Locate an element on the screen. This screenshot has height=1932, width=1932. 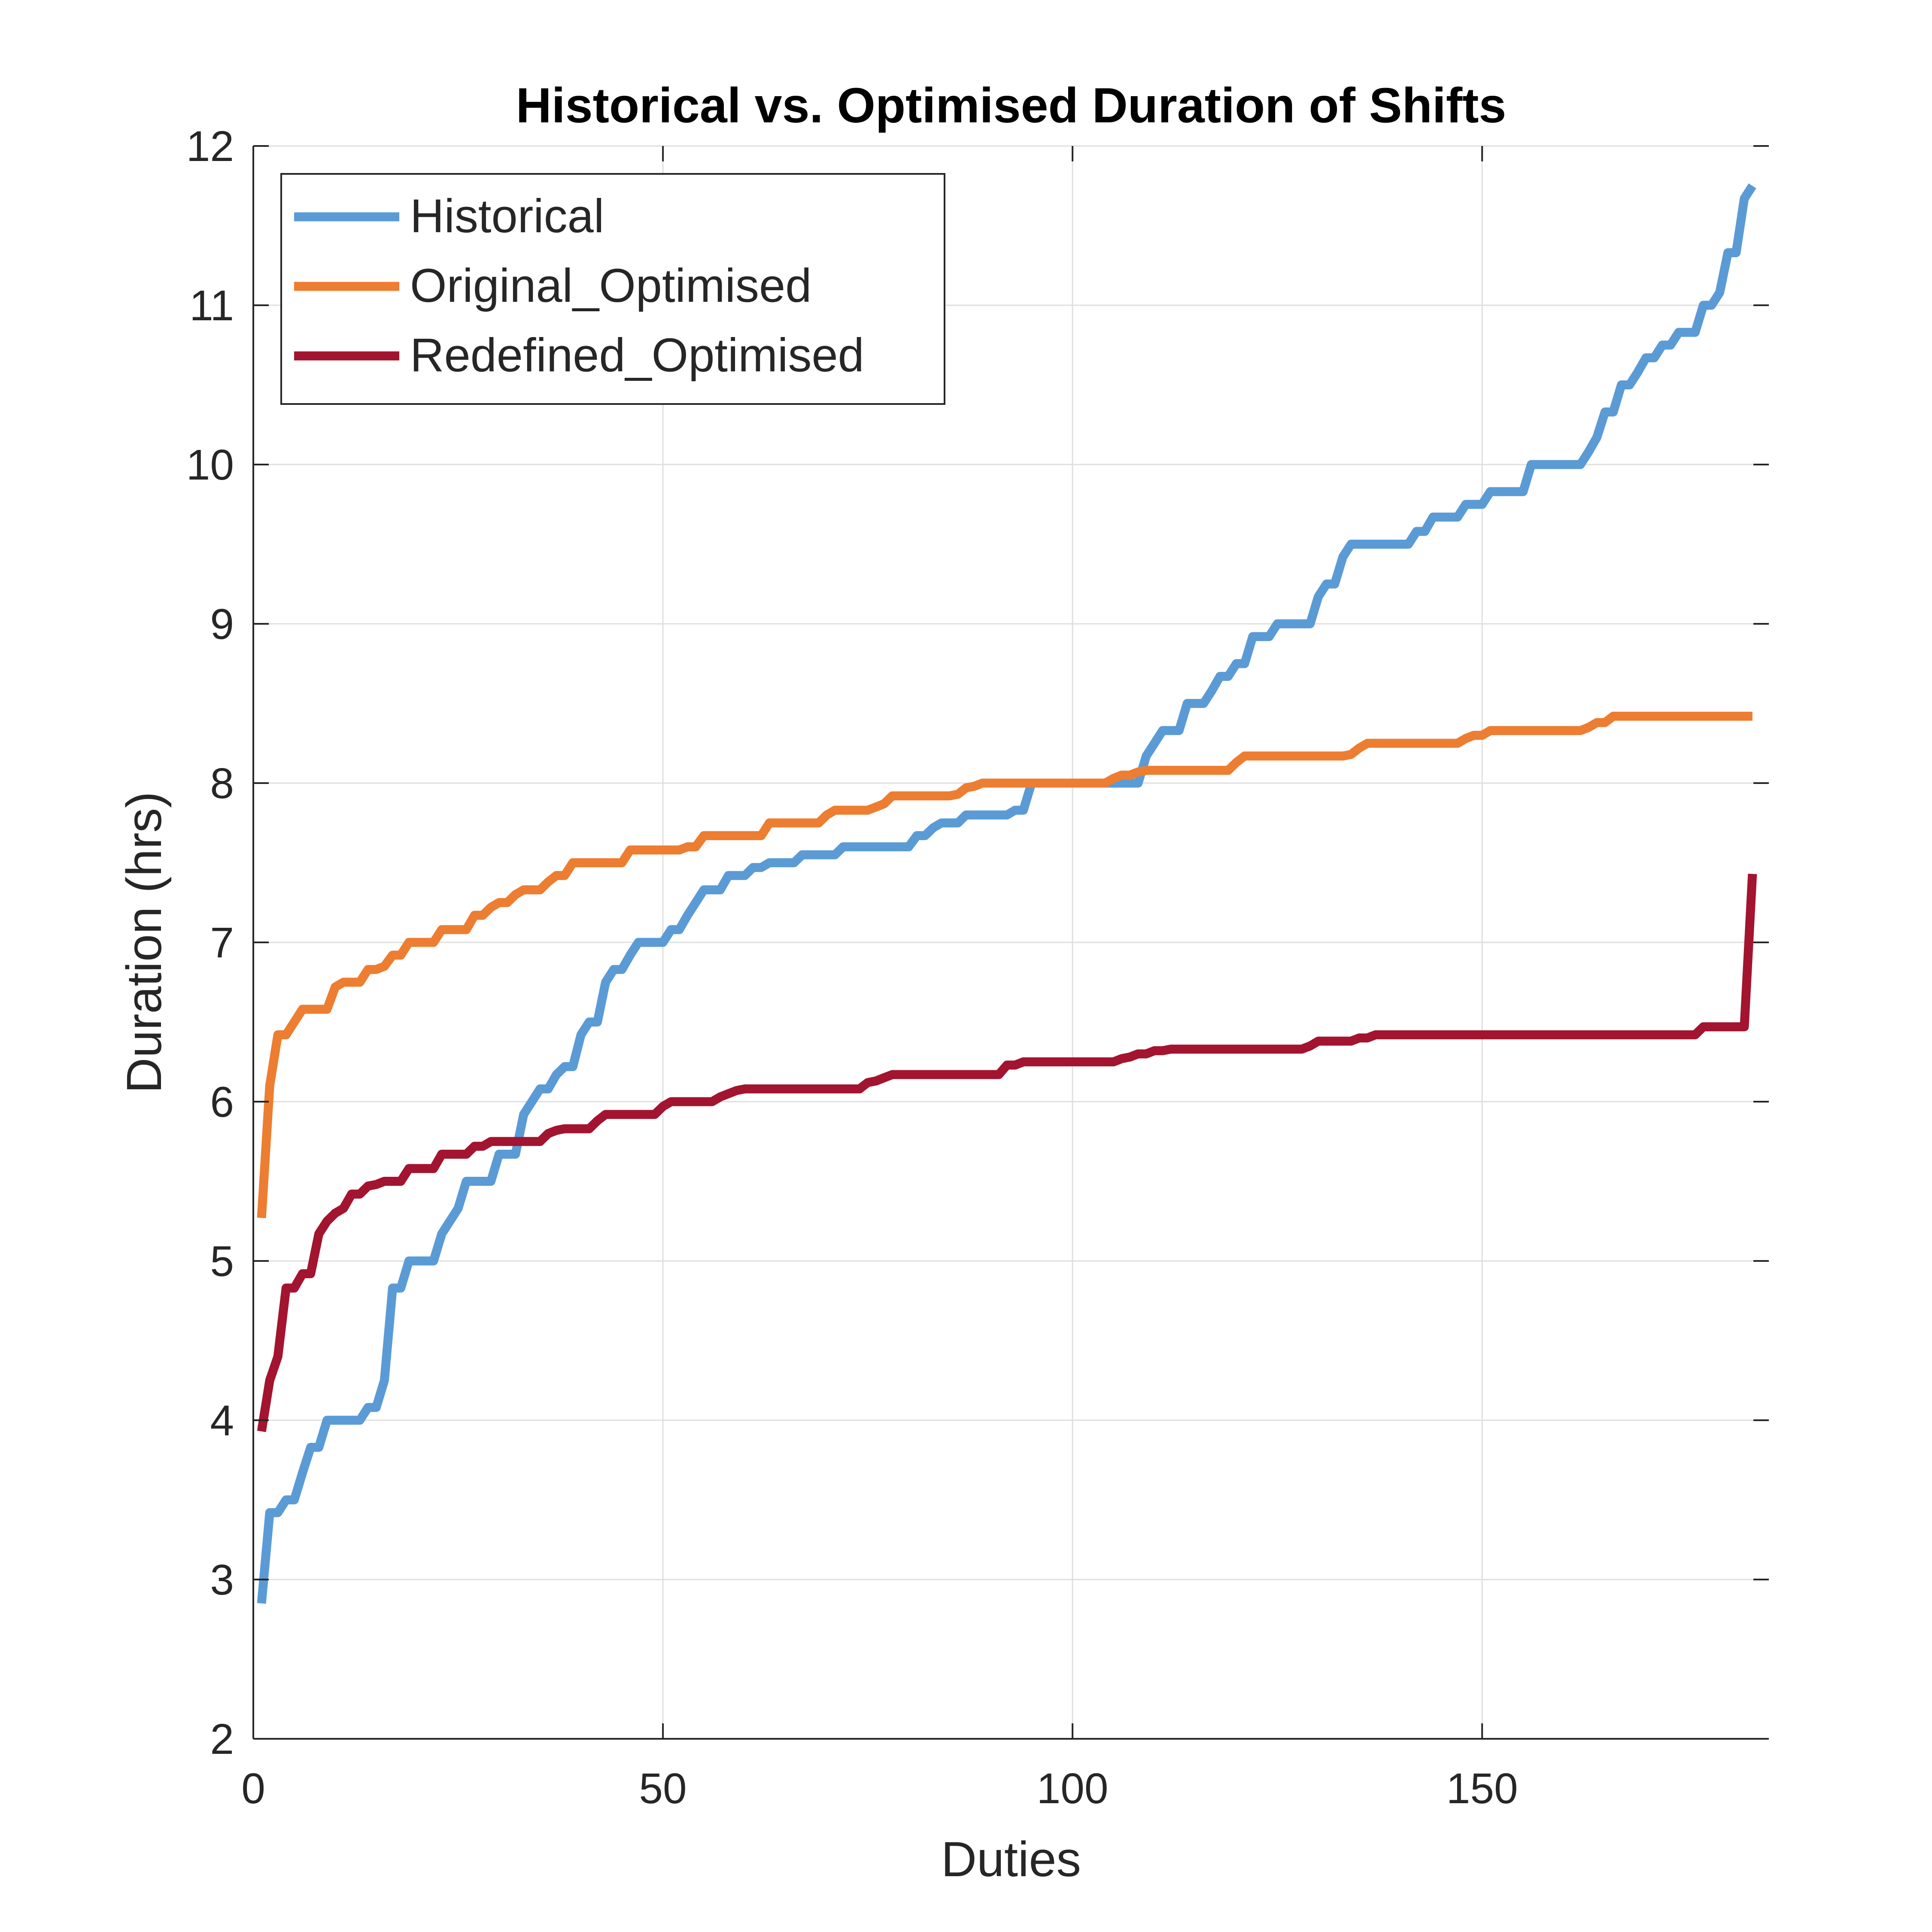
x-tick-label: 100 is located at coordinates (1073, 1789).